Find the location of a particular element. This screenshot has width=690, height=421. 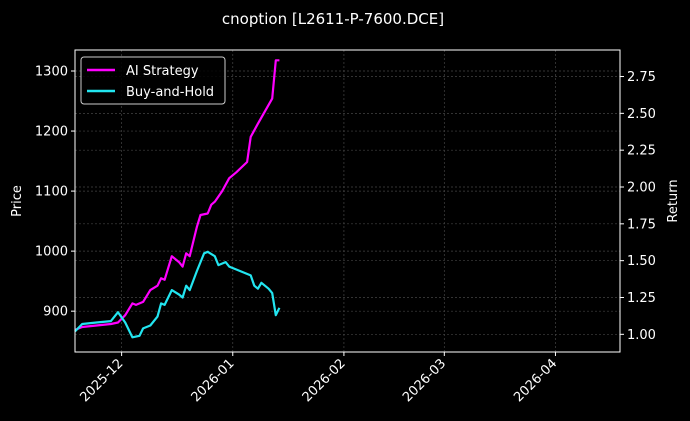

y-tick-label: 1100 is located at coordinates (51, 192).